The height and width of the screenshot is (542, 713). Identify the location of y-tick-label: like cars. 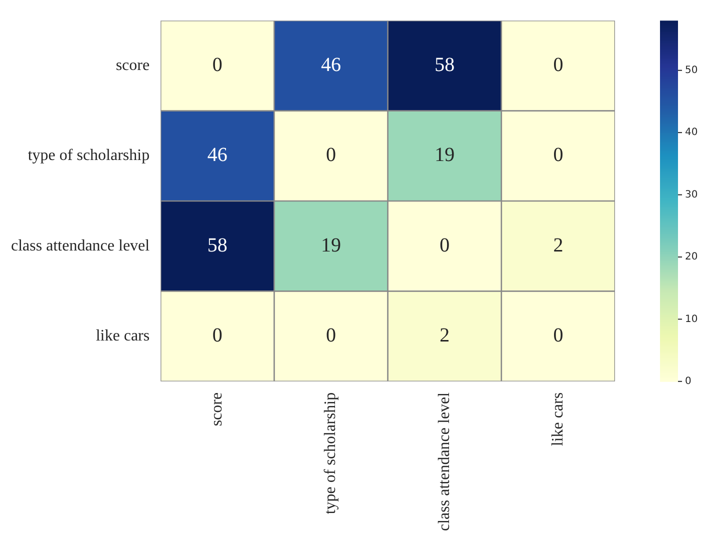
(123, 336).